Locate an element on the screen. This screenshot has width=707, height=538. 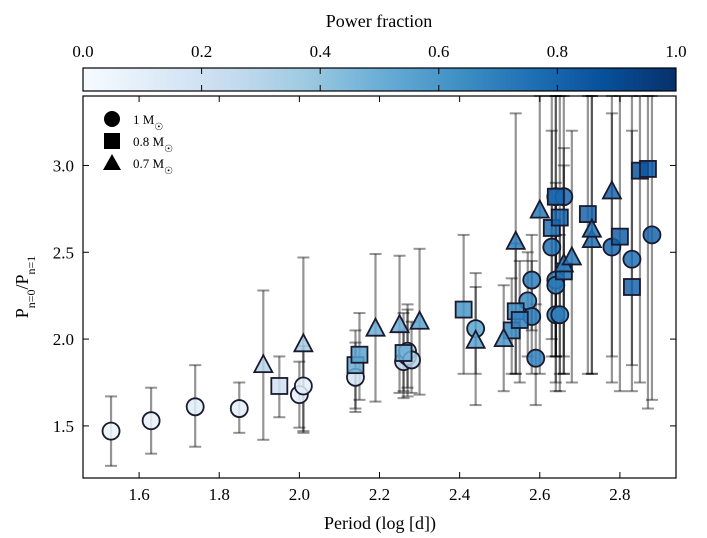
y-tick-label: 3.0 is located at coordinates (63, 165).